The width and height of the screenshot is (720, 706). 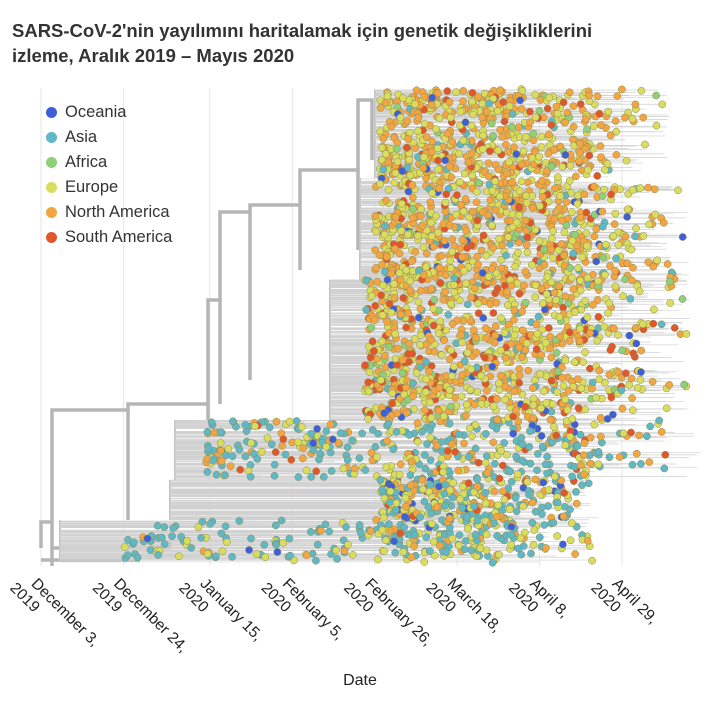 What do you see at coordinates (230, 609) in the screenshot?
I see `x-tick-label-line1: January 15,` at bounding box center [230, 609].